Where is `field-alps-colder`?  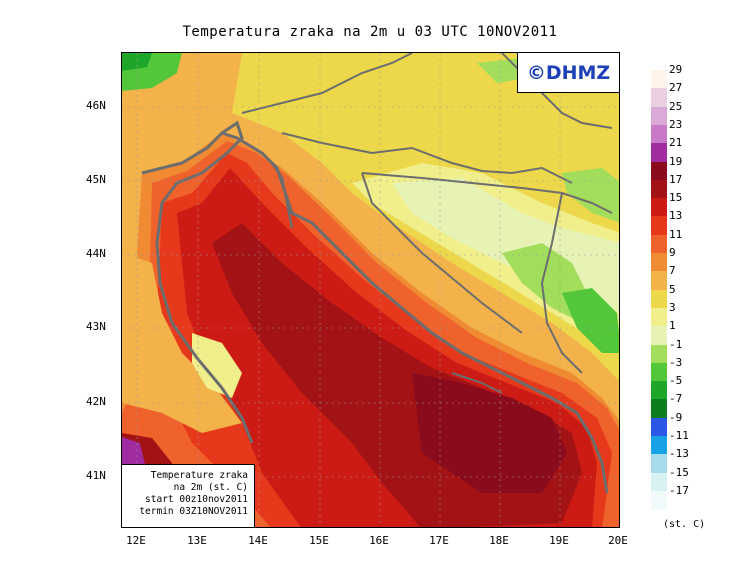 field-alps-colder is located at coordinates (137, 62).